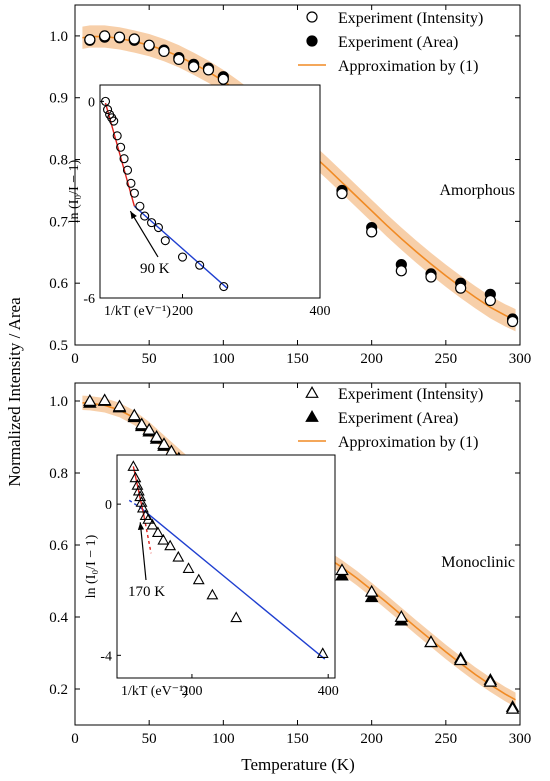 Image resolution: width=550 pixels, height=781 pixels. I want to click on legend-swatch-open-triangle, so click(312, 392).